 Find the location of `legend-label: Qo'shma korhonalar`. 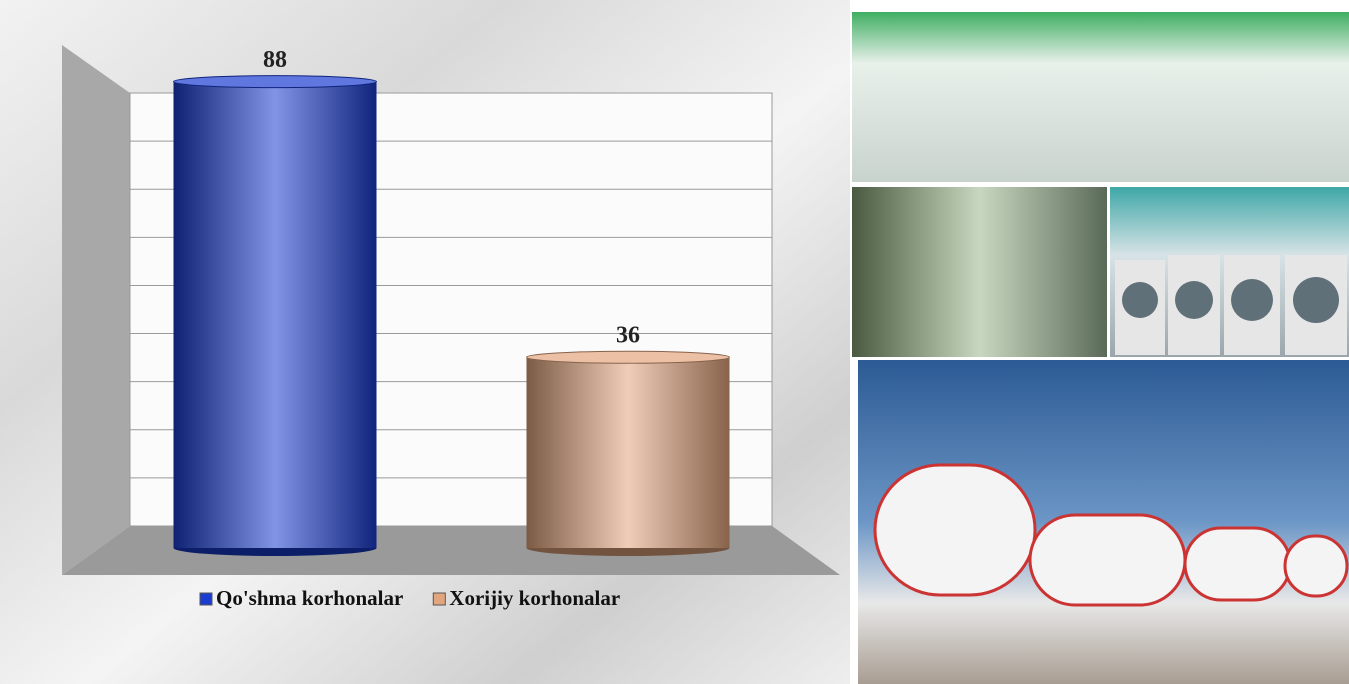

legend-label: Qo'shma korhonalar is located at coordinates (309, 598).